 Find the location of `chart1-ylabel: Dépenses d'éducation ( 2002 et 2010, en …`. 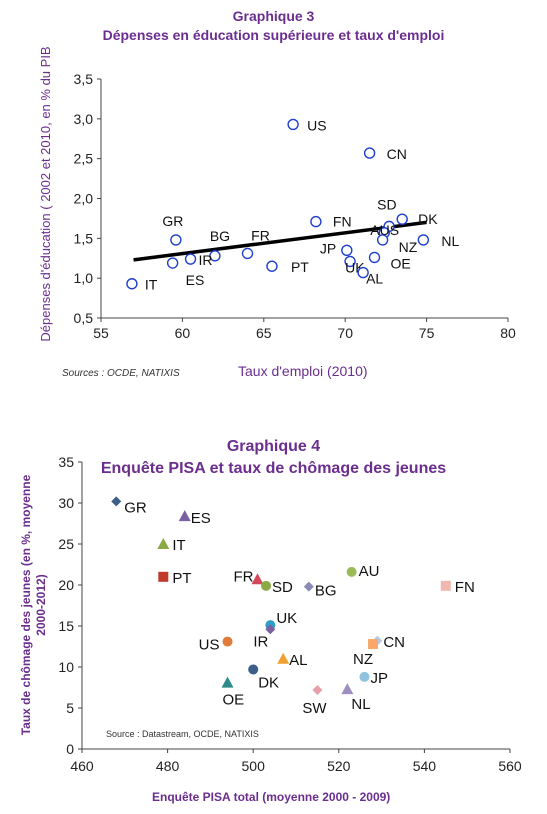

chart1-ylabel: Dépenses d'éducation ( 2002 et 2010, en … is located at coordinates (45, 193).